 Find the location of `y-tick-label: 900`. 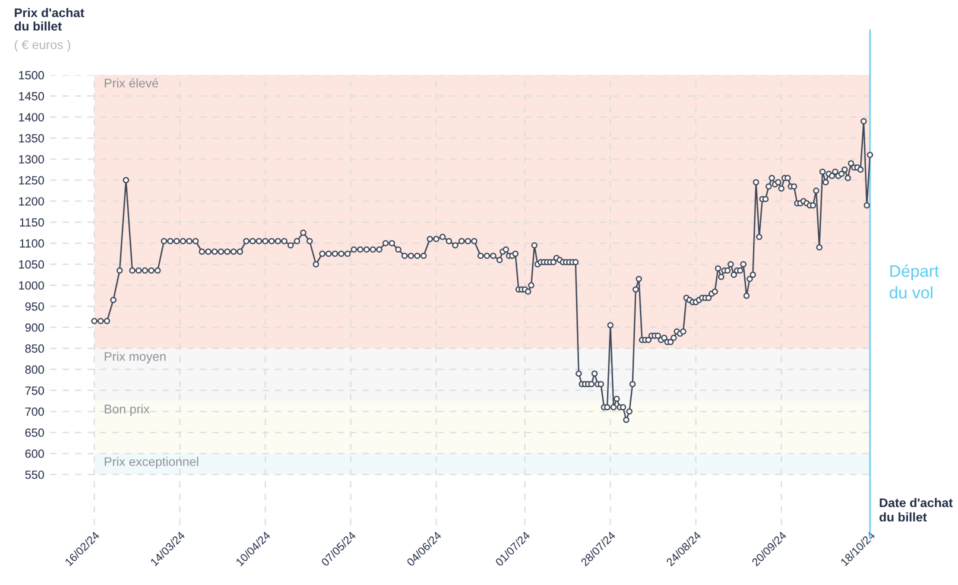

y-tick-label: 900 is located at coordinates (34, 327).